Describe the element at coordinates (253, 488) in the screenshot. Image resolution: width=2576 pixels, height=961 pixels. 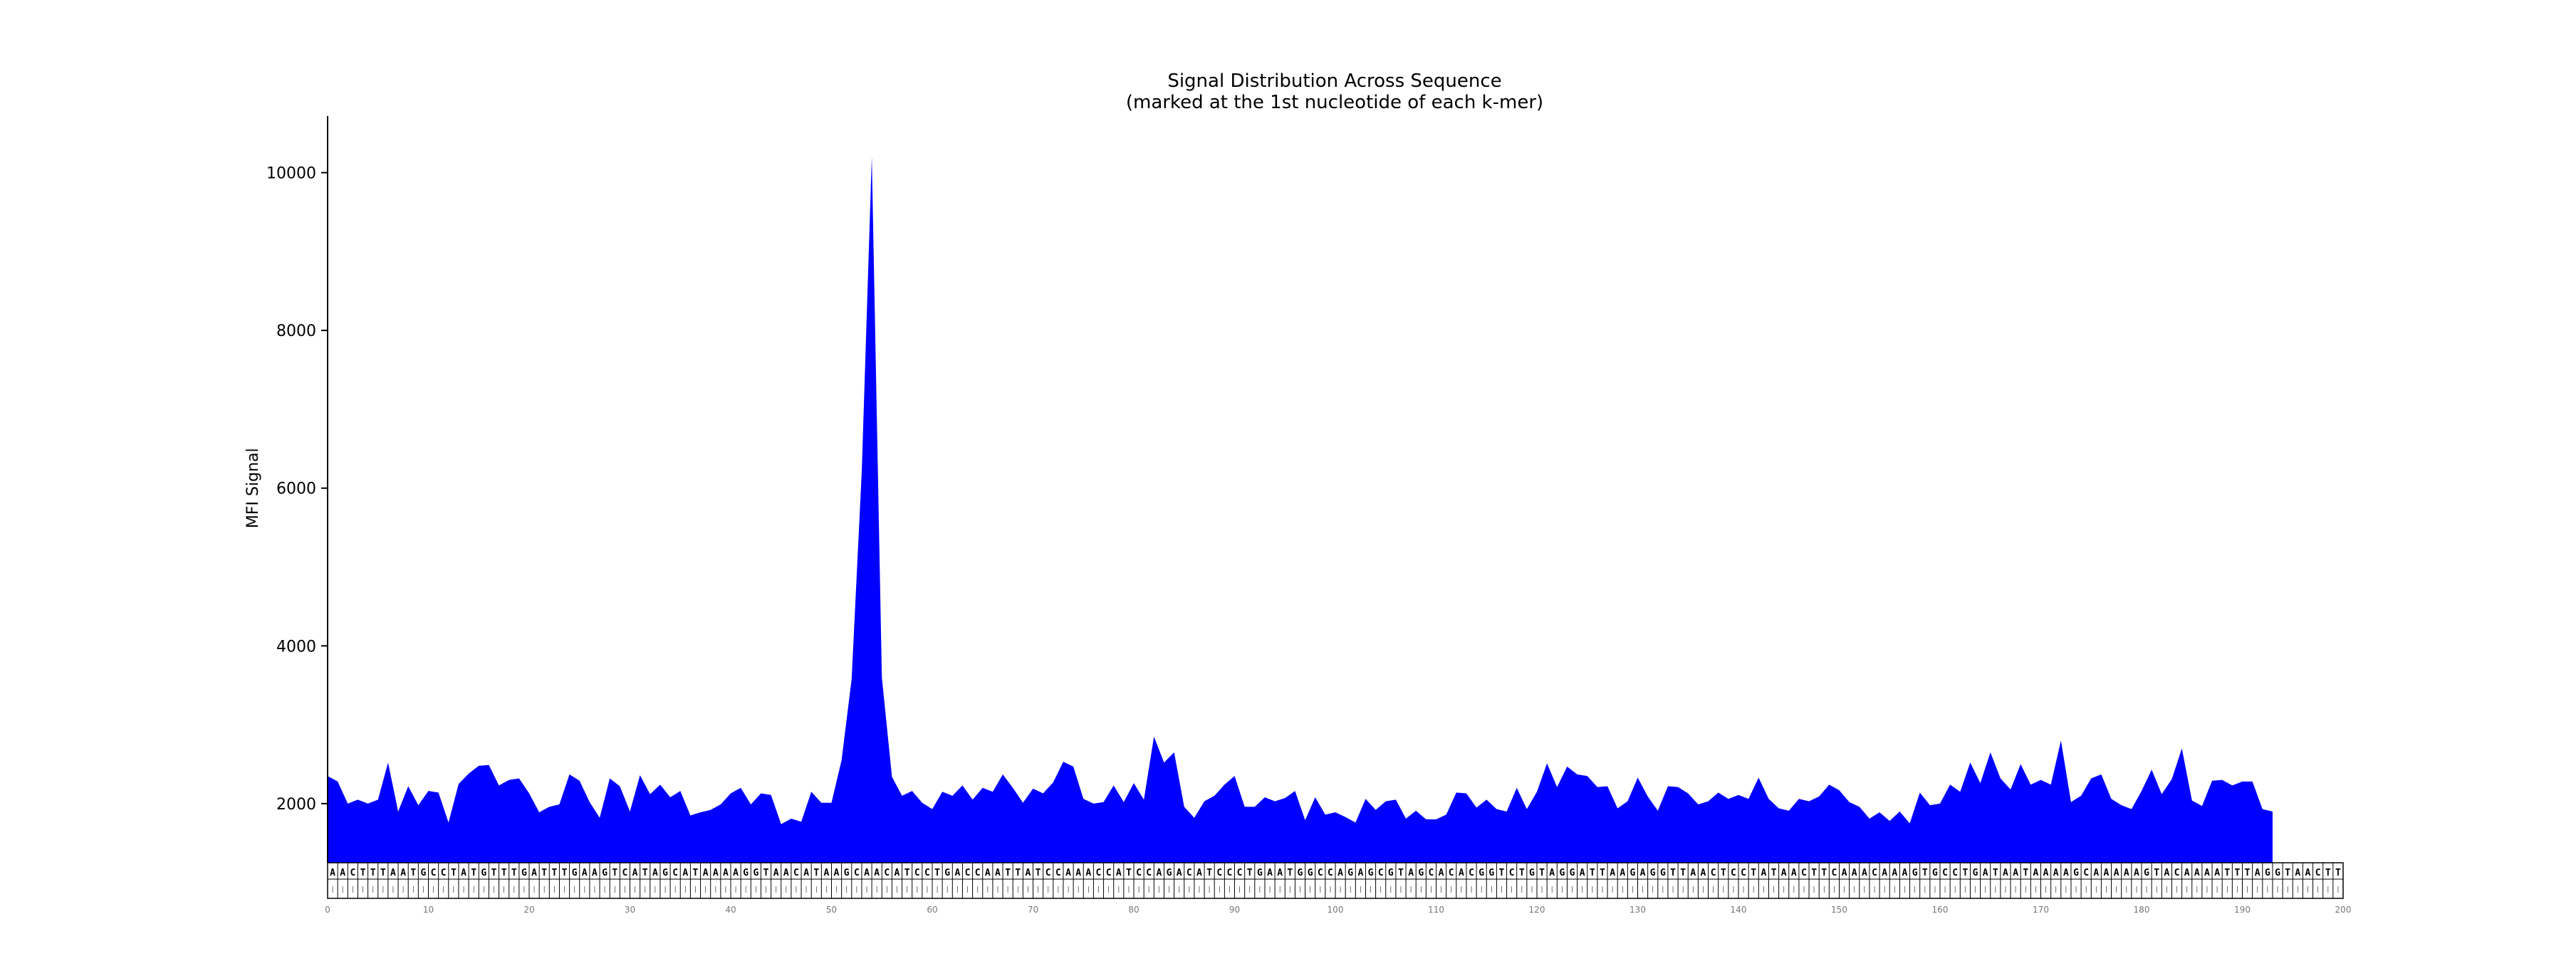
I see `y-axis-label: MFI Signal` at that location.